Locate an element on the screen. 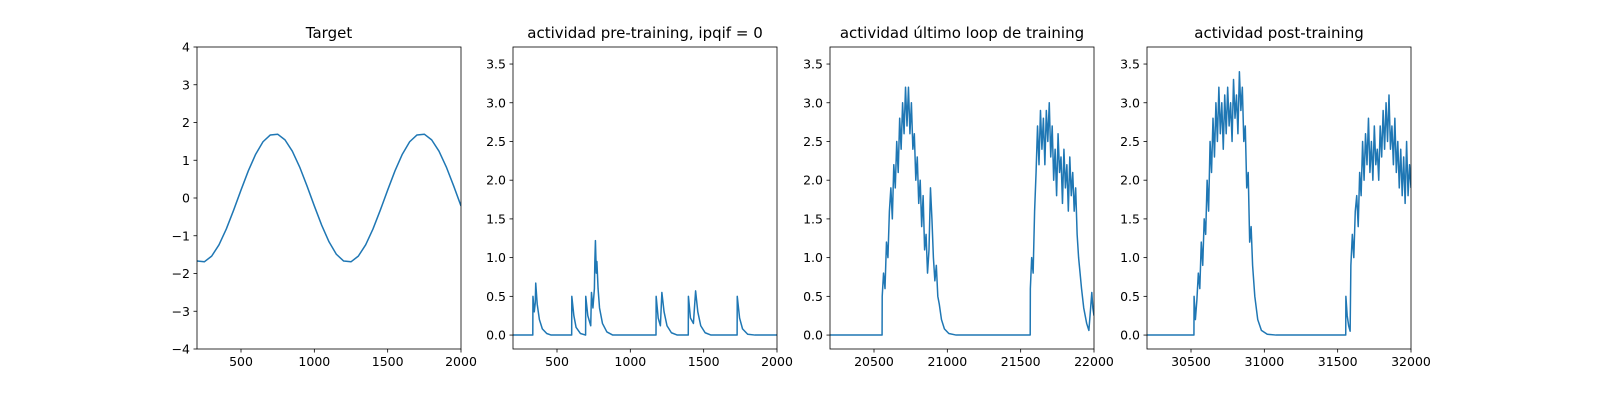  y-tick-label: −1 is located at coordinates (181, 235).